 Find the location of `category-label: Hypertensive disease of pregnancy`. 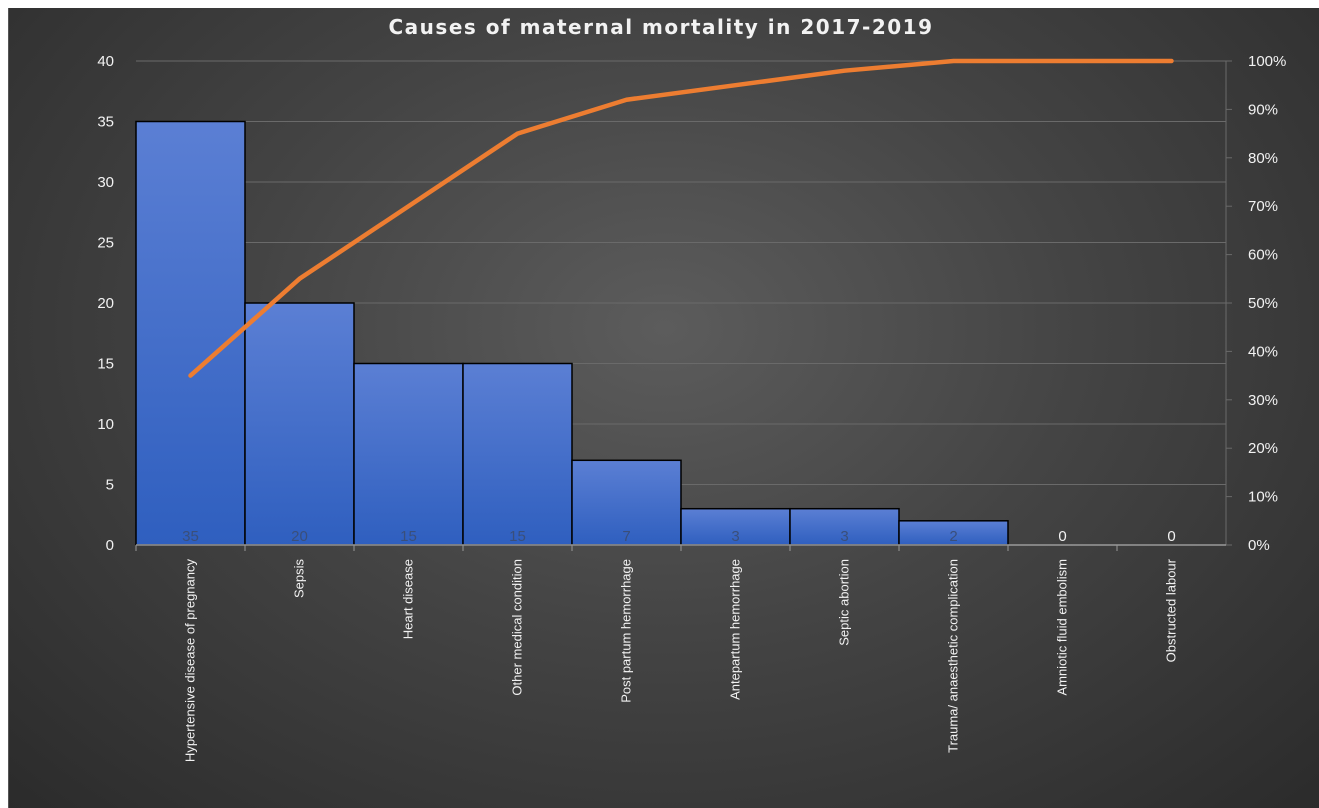

category-label: Hypertensive disease of pregnancy is located at coordinates (190, 661).